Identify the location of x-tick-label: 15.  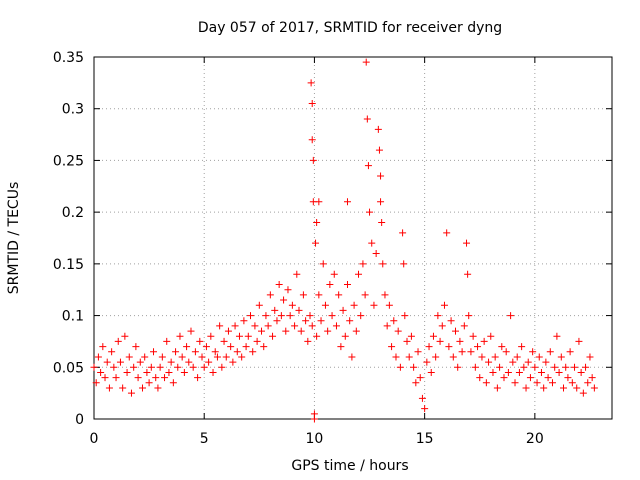
(425, 439).